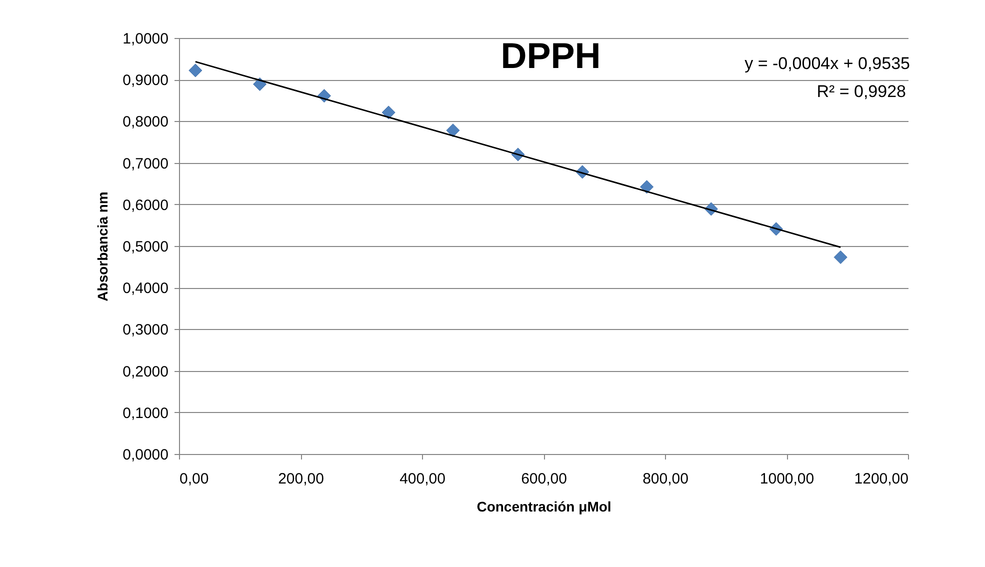 Image resolution: width=985 pixels, height=567 pixels. I want to click on annotation: y = -0,0004x + 0,9535, so click(827, 63).